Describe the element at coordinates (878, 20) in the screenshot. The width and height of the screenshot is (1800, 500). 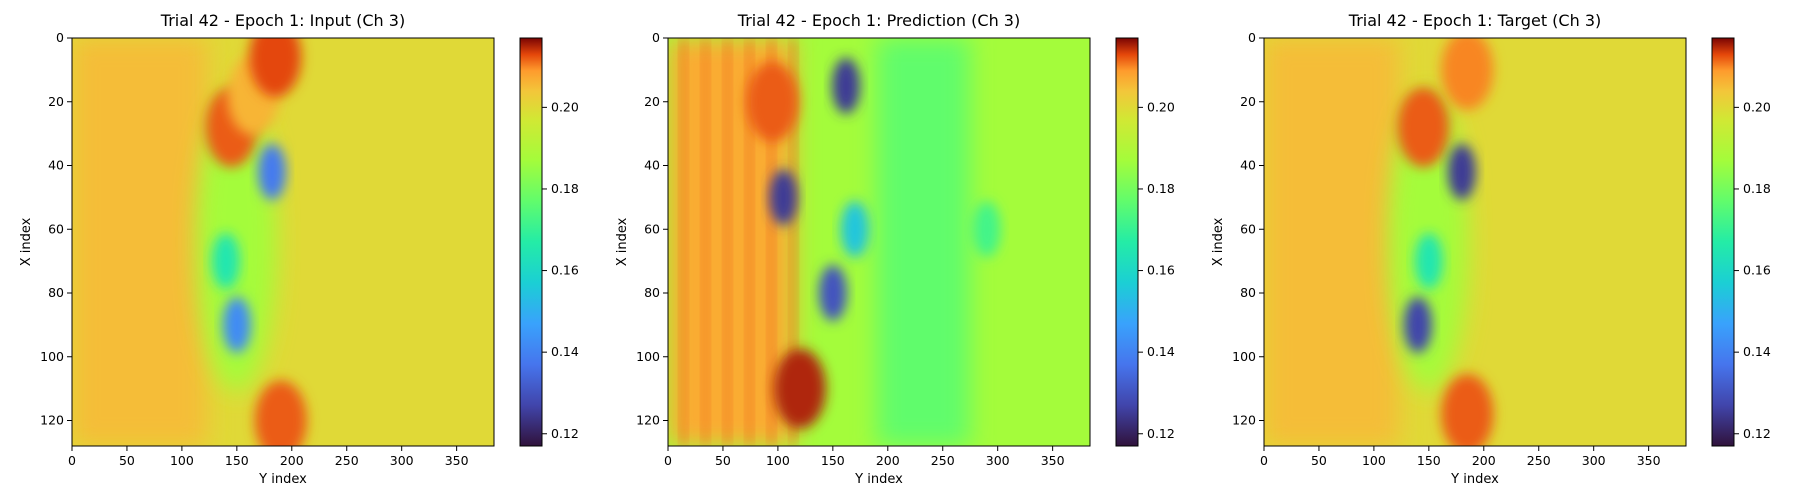
I see `panel-title: Trial 42 - Epoch 1: Prediction (Ch 3)` at that location.